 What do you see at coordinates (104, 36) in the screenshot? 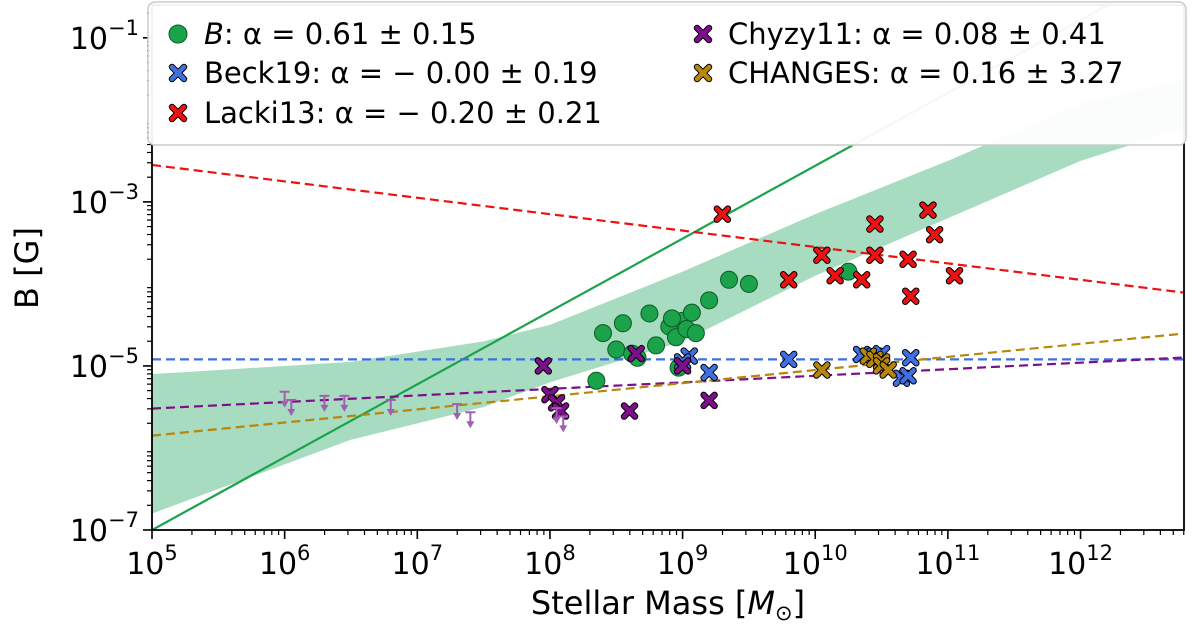
I see `y-tick-label: 10⁻¹` at bounding box center [104, 36].